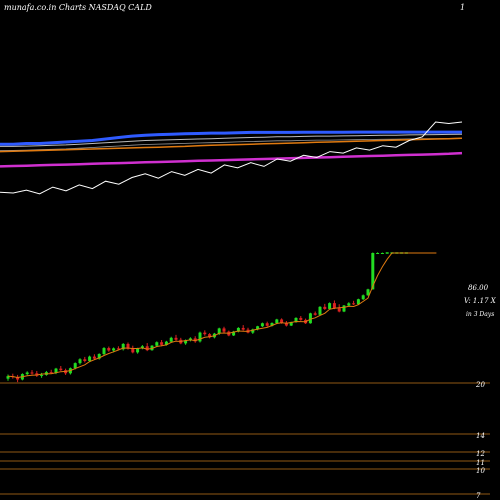  Describe the element at coordinates (480, 314) in the screenshot. I see `annotation-period: in 3 Days` at that location.